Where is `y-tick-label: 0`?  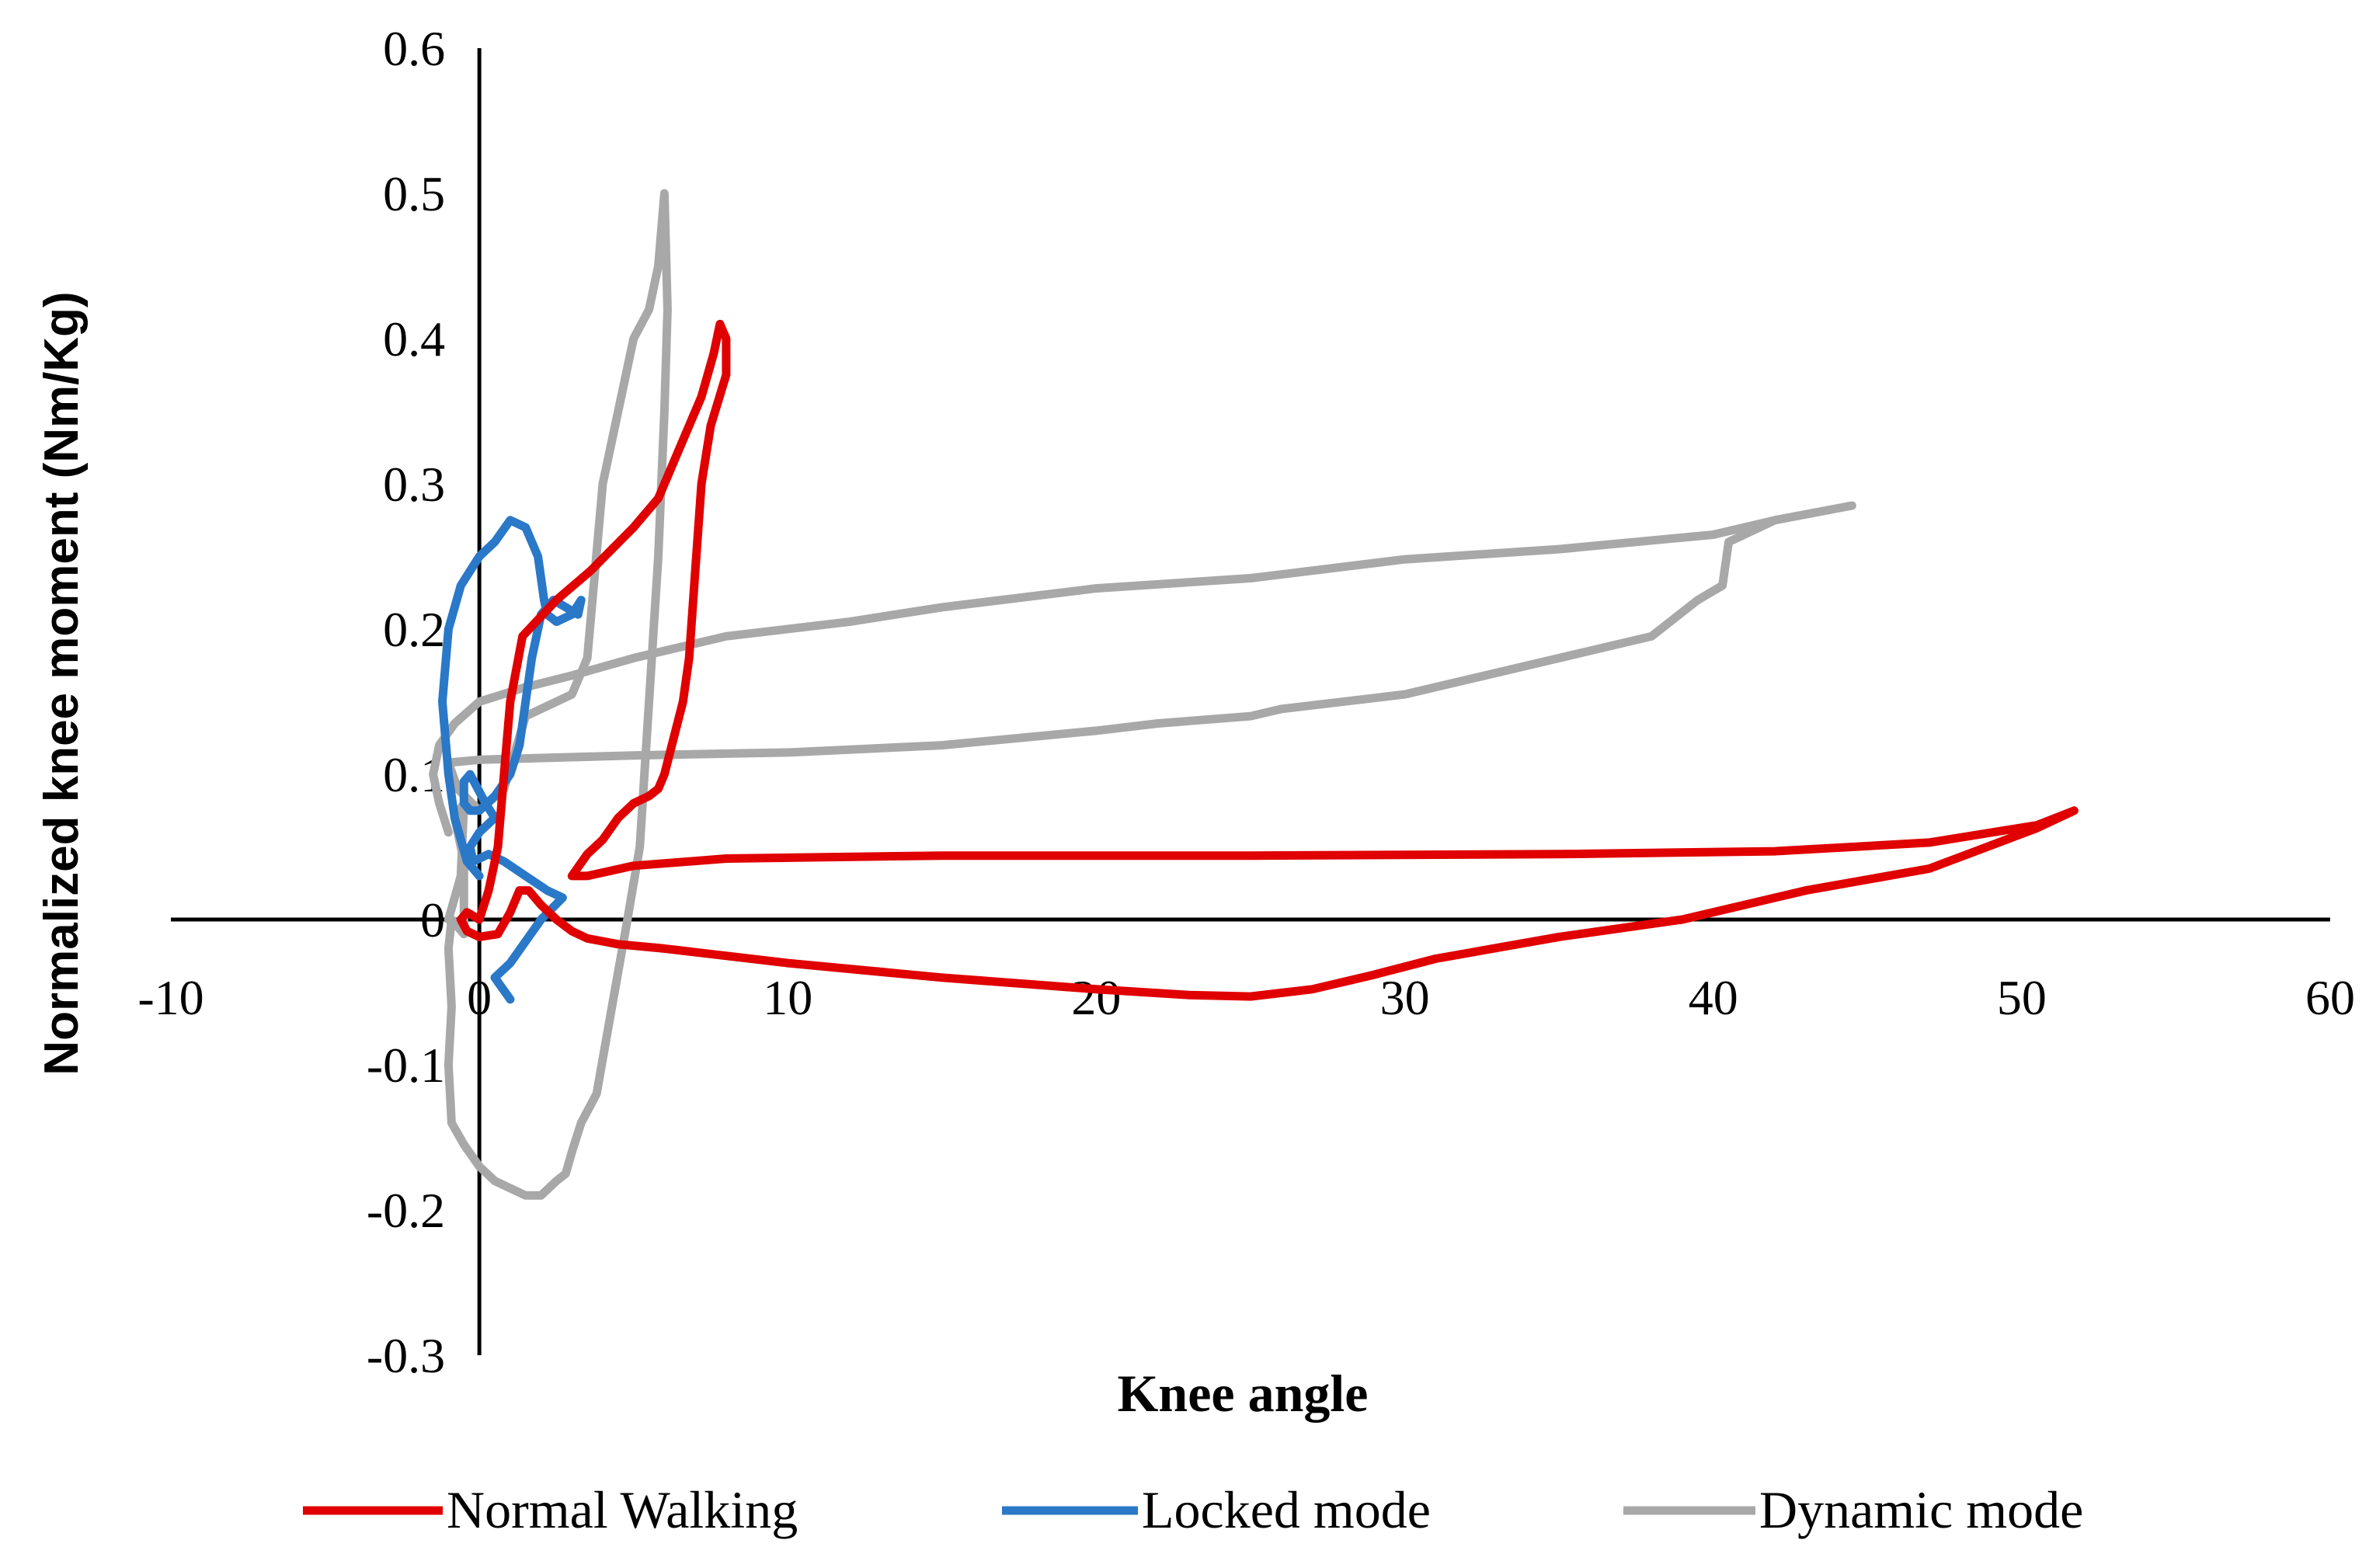
y-tick-label: 0 is located at coordinates (432, 919).